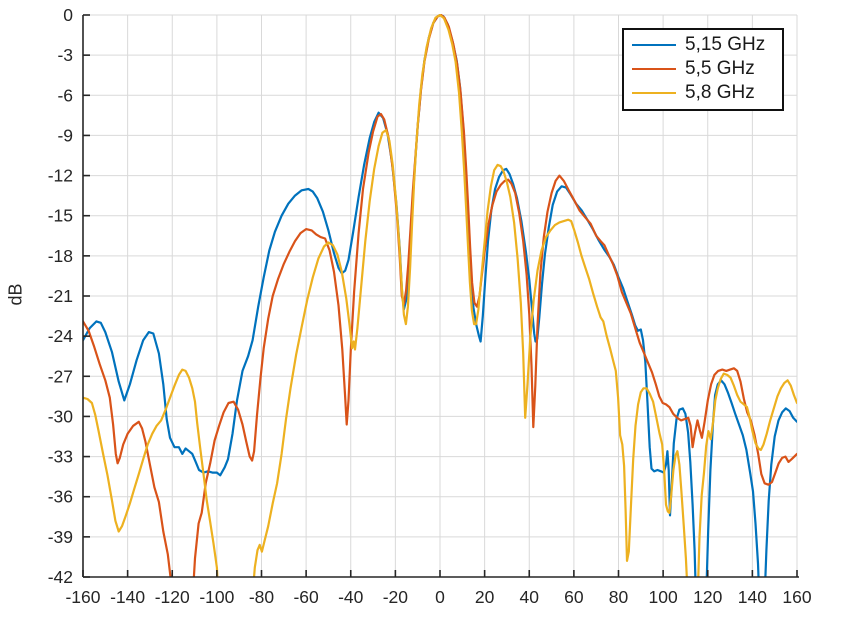  Describe the element at coordinates (127, 597) in the screenshot. I see `x-tick-label: -140` at that location.